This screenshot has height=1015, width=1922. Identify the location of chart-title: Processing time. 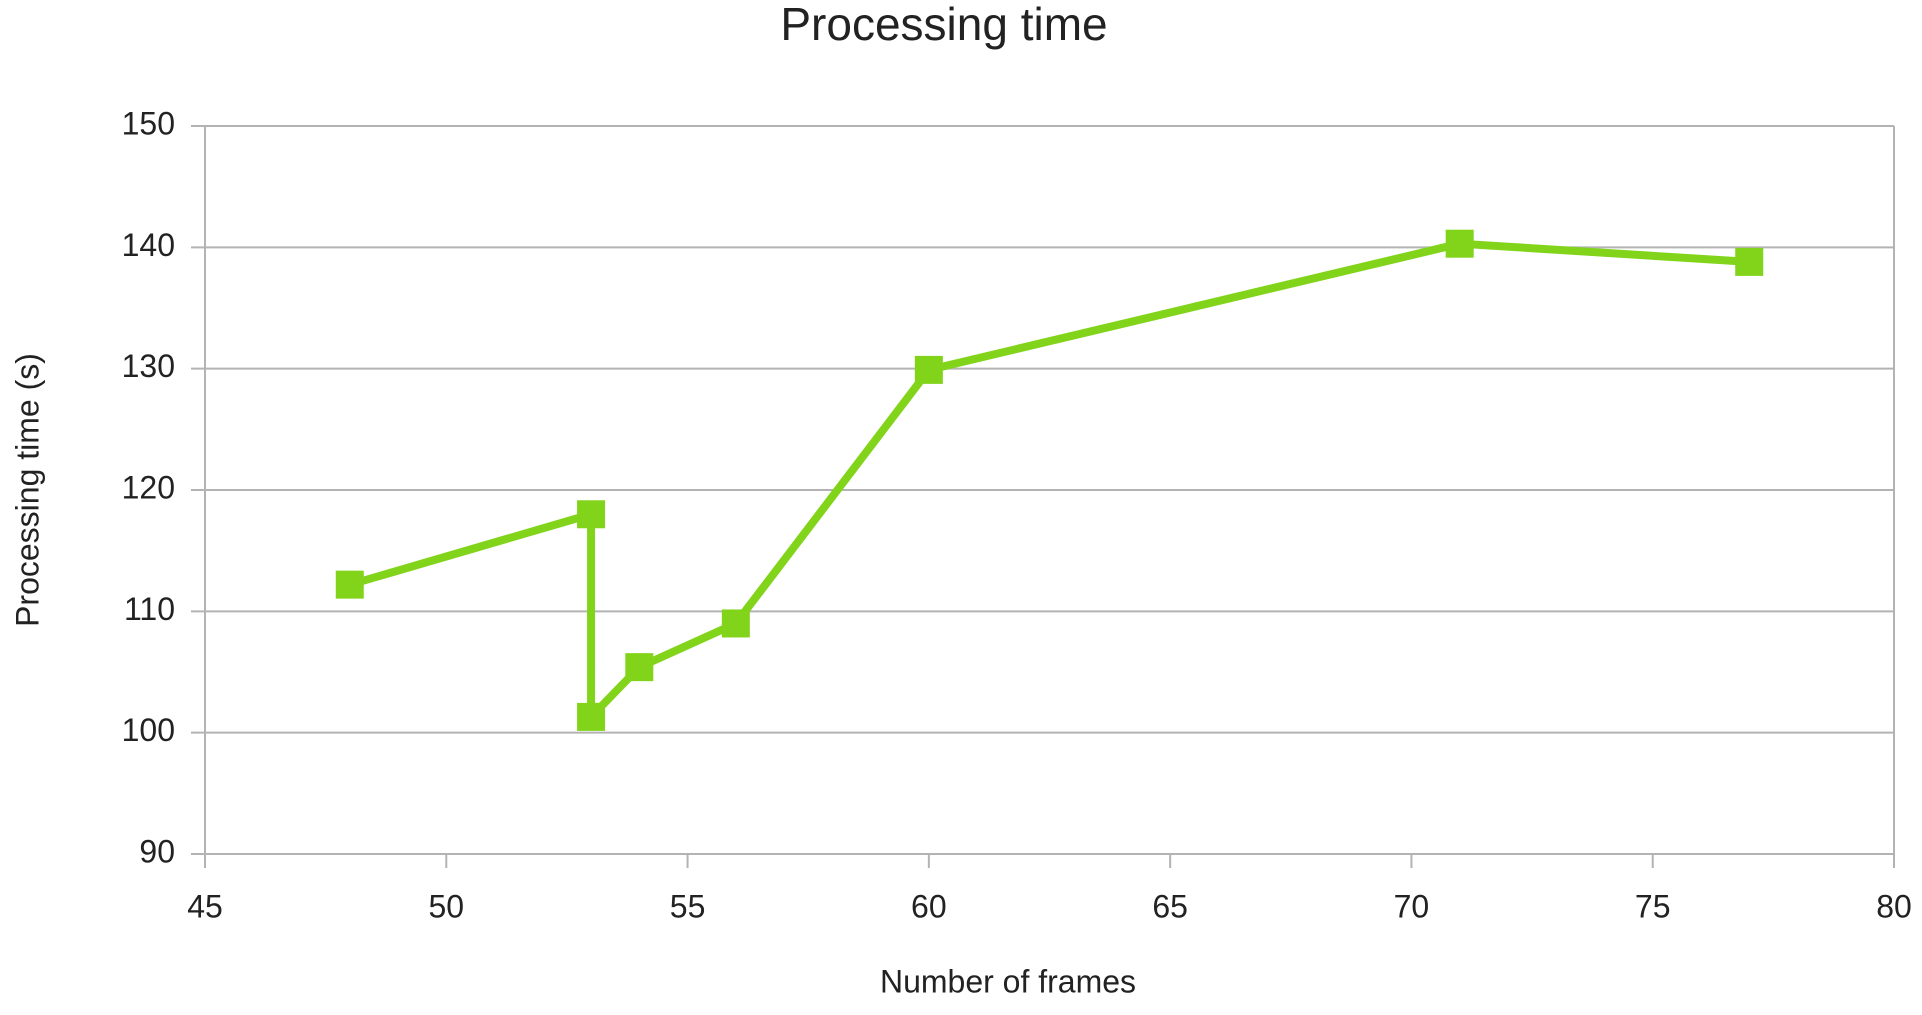
(943, 25).